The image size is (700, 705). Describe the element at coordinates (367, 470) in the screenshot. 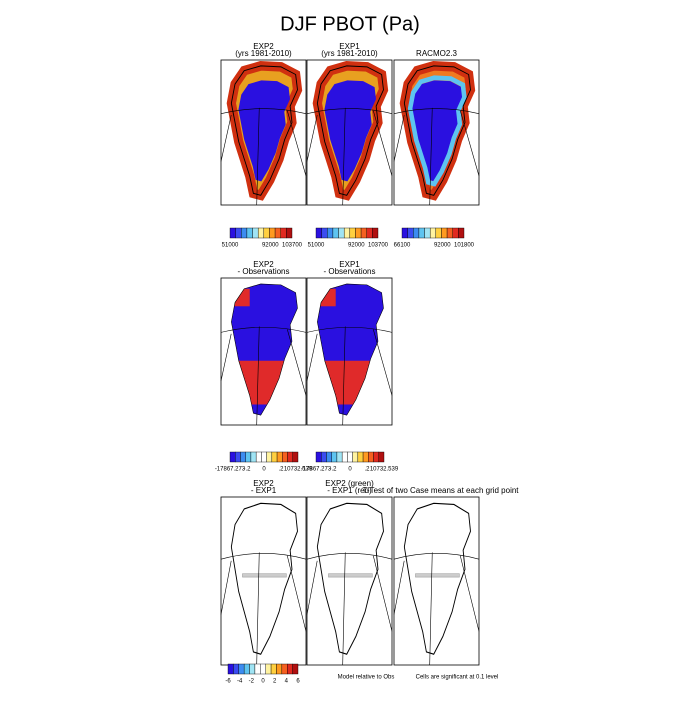

I see `colorbar-label: .2` at that location.